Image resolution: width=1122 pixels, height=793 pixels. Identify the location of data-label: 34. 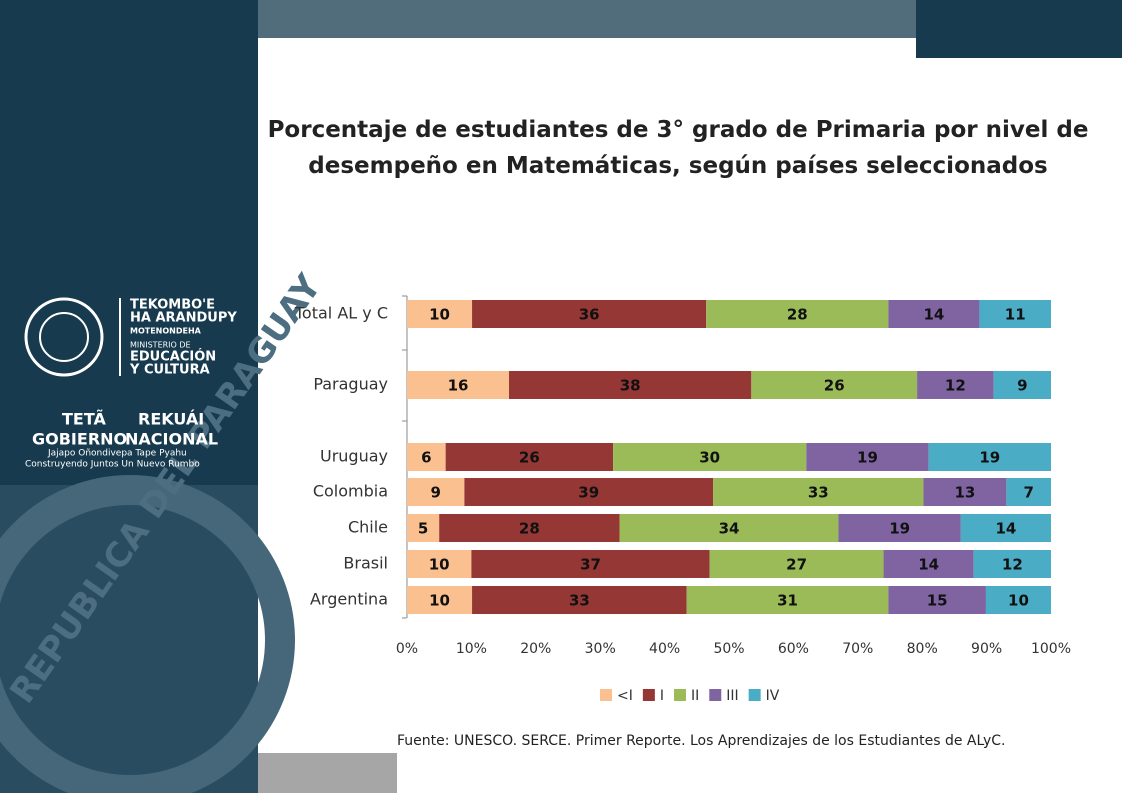
(729, 529).